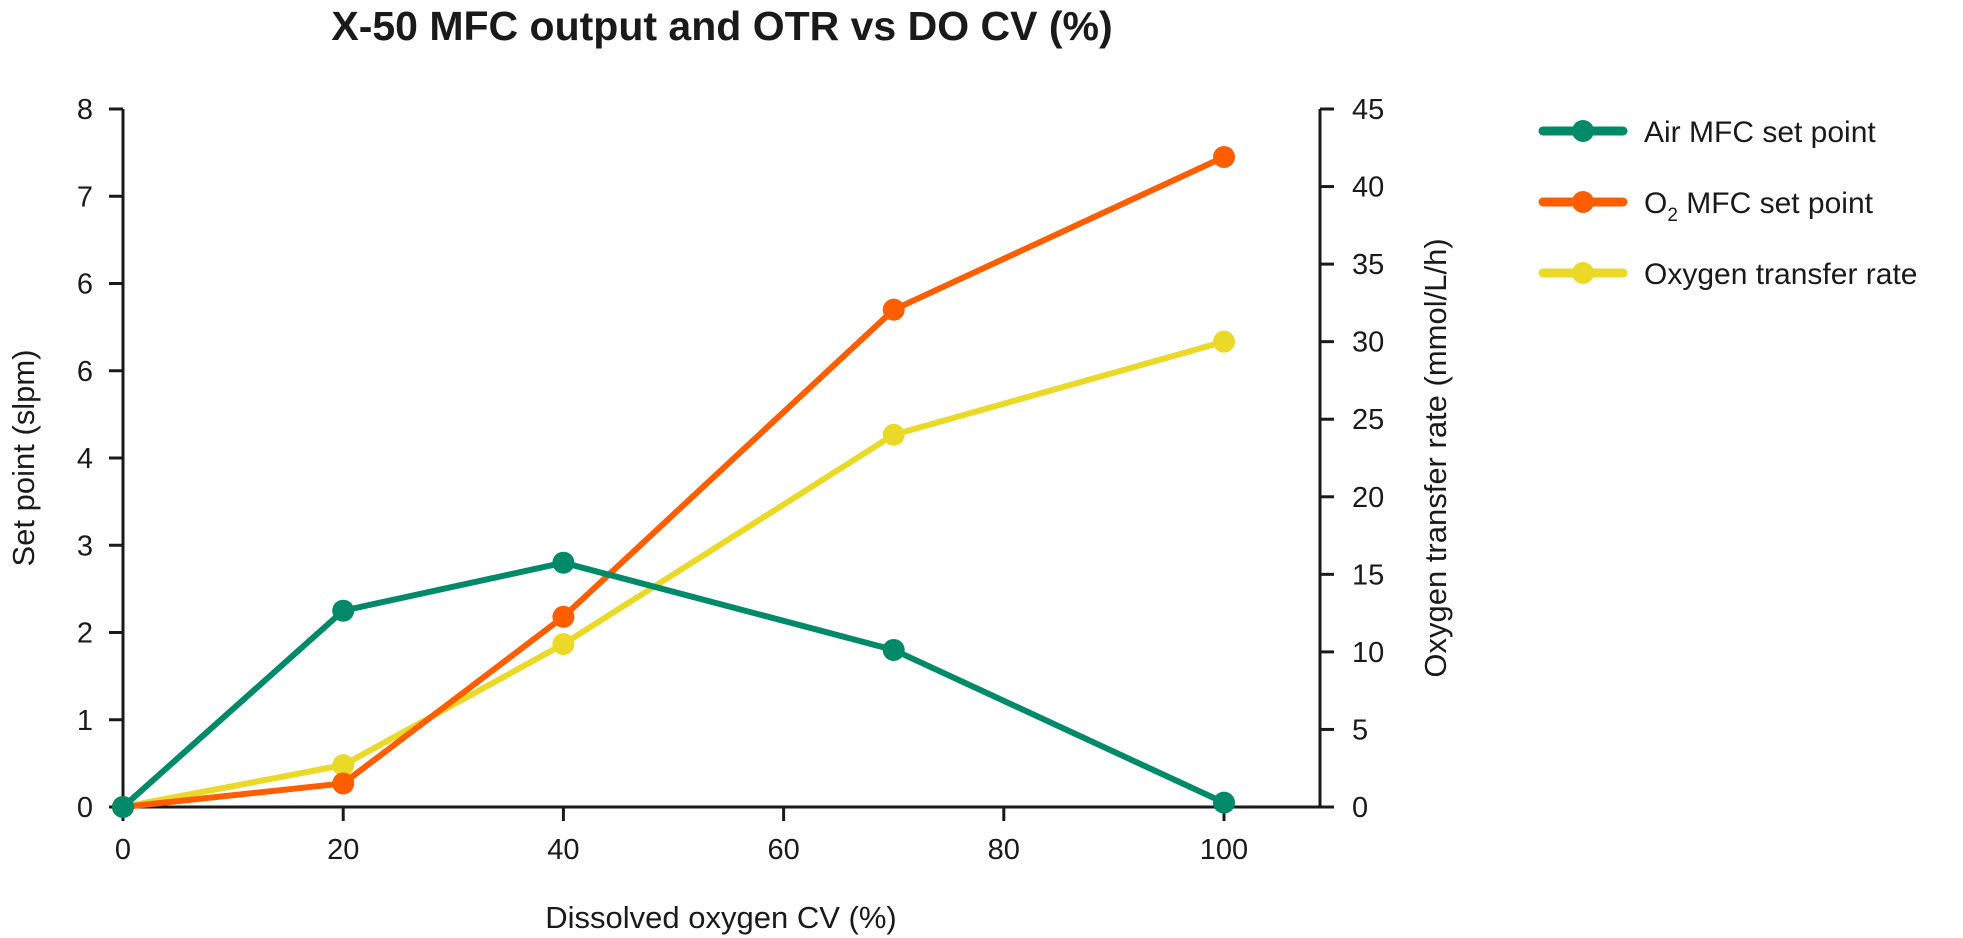 The image size is (1963, 938). What do you see at coordinates (1368, 265) in the screenshot?
I see `y-tick-label-right: 35` at bounding box center [1368, 265].